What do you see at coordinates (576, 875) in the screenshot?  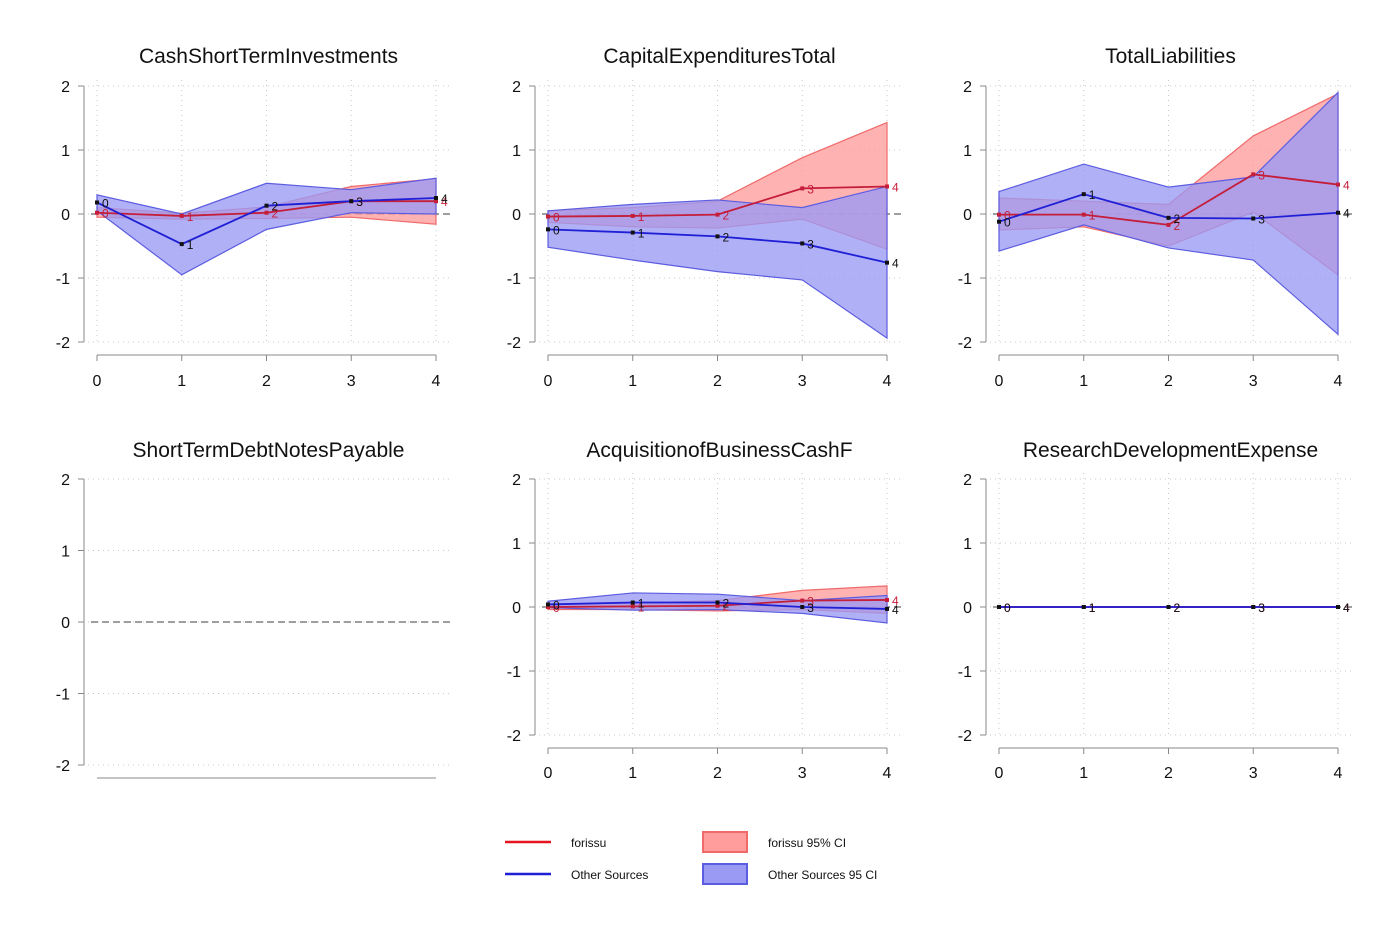 I see `legend-item: Other Sources` at bounding box center [576, 875].